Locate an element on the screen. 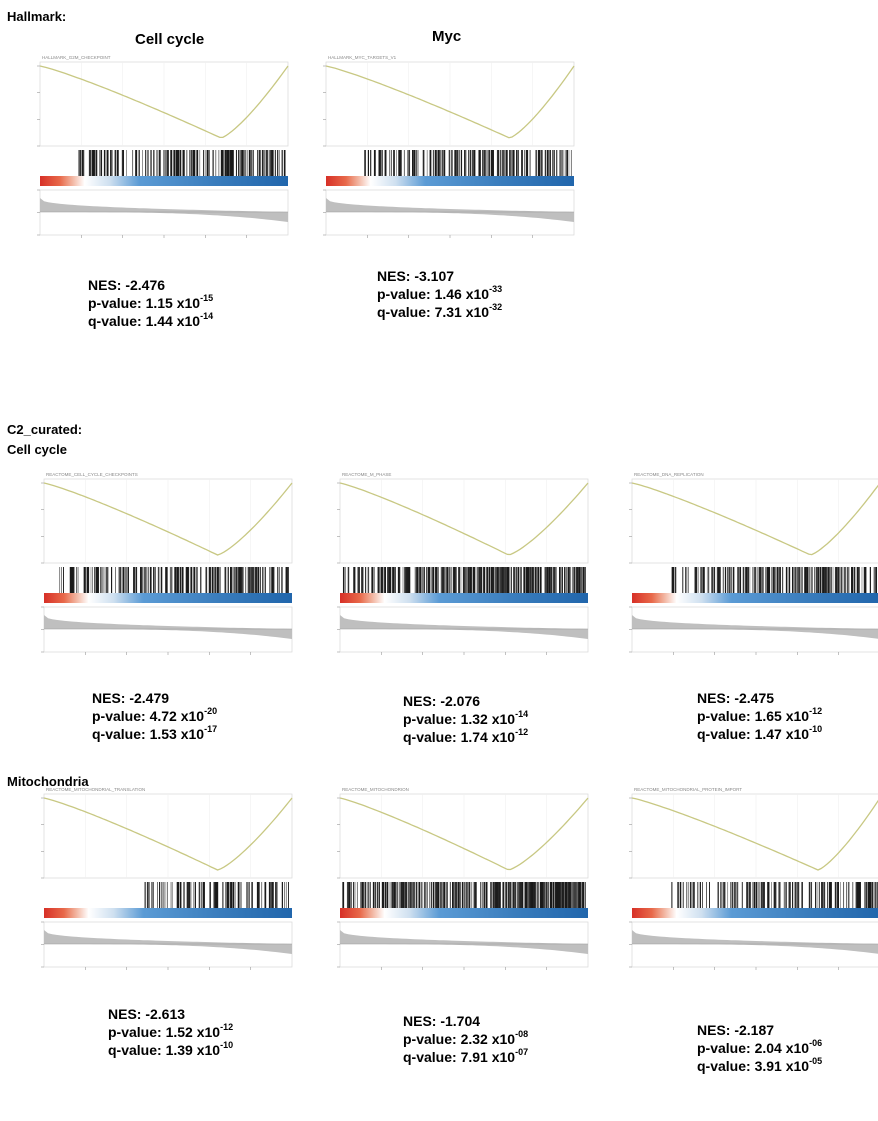 This screenshot has height=1121, width=878. q-value-row: q-value: 7.31 x10-32 is located at coordinates (439, 312).